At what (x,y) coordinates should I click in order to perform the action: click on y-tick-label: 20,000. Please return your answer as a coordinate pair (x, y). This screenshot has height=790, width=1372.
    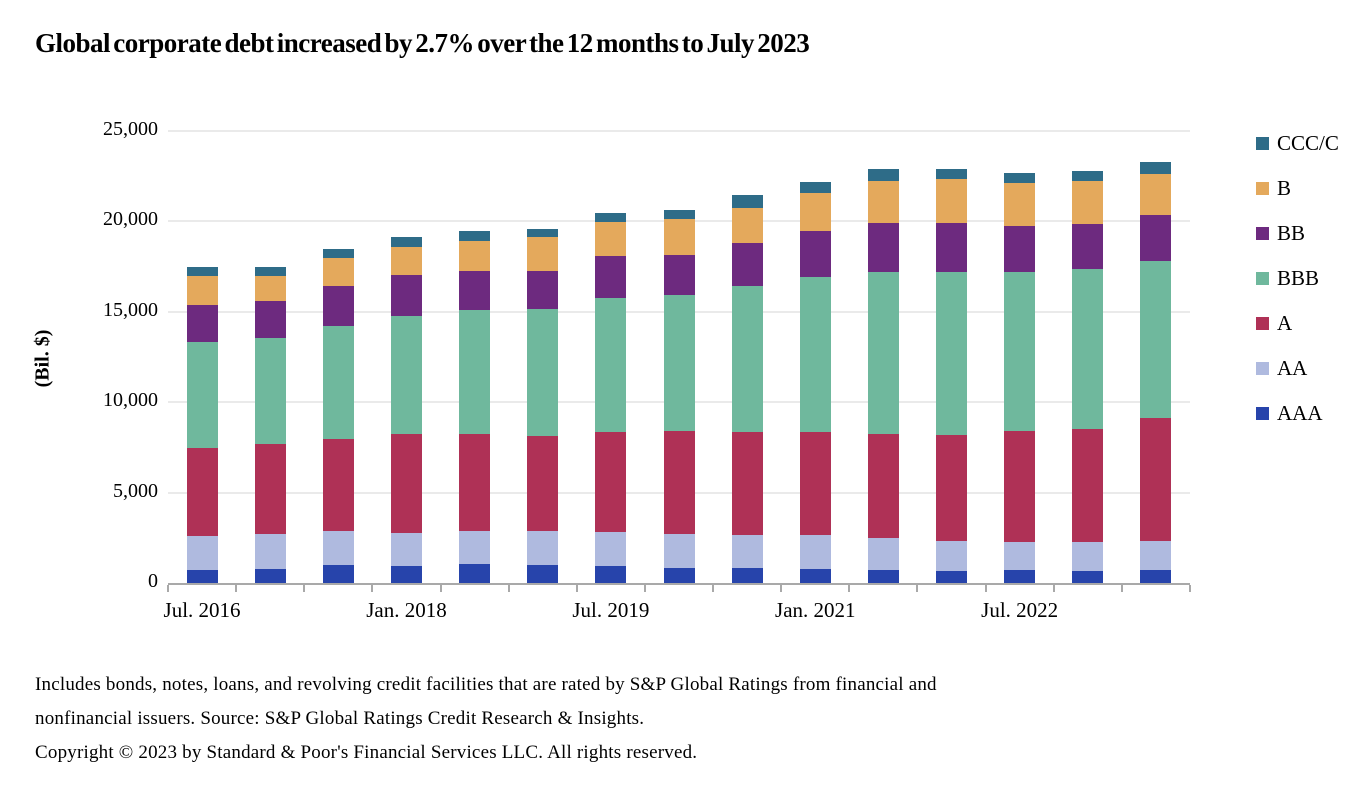
    Looking at the image, I should click on (130, 219).